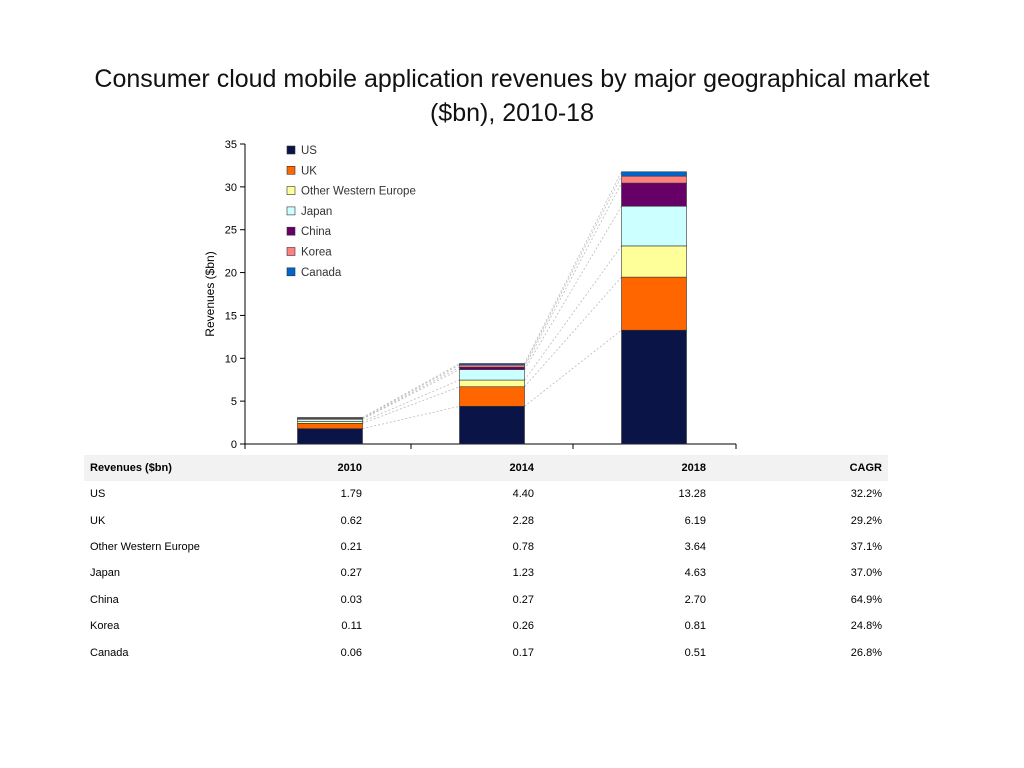  Describe the element at coordinates (234, 445) in the screenshot. I see `y-tick-label: 0` at that location.